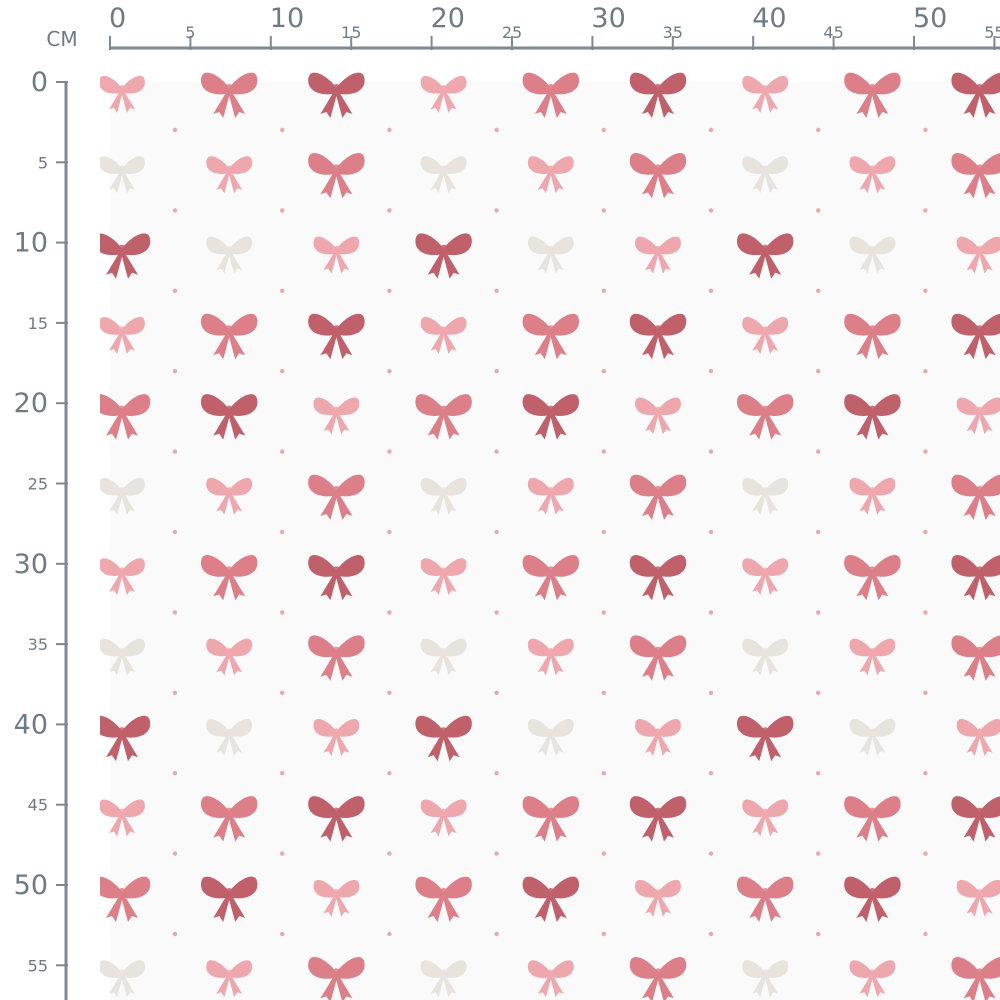 This screenshot has height=1000, width=1000. What do you see at coordinates (38, 484) in the screenshot?
I see `y-ruler-label: 25` at bounding box center [38, 484].